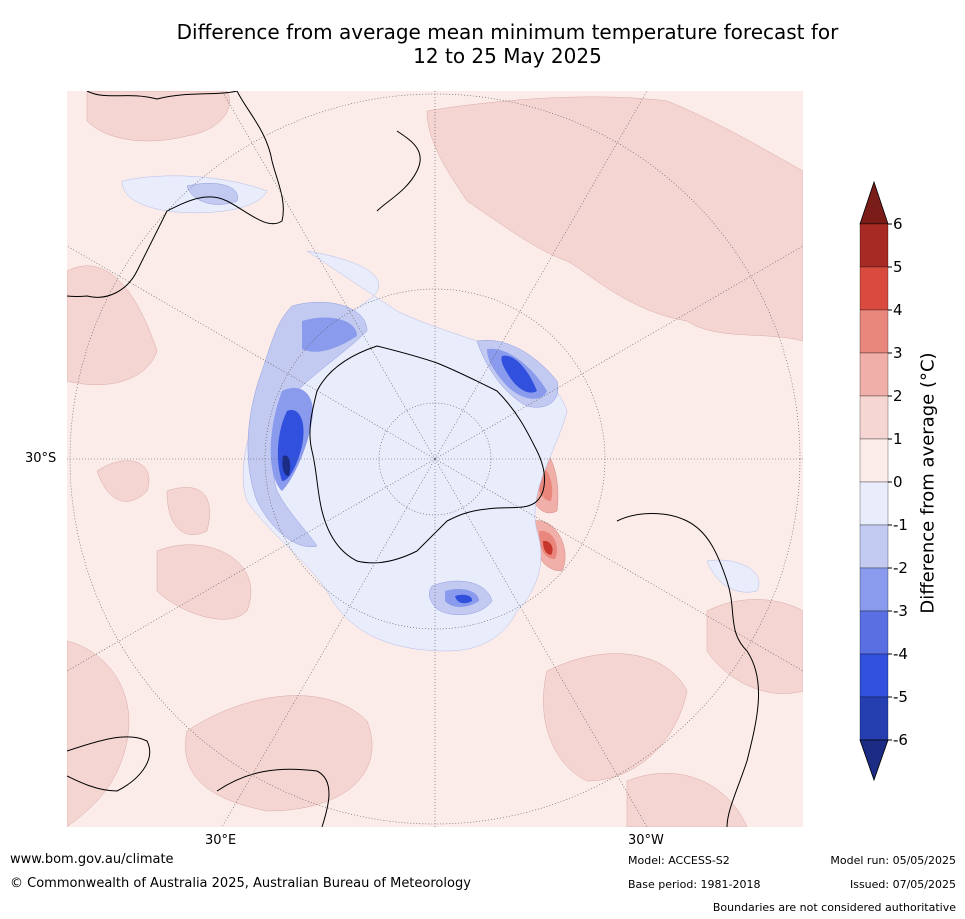 The height and width of the screenshot is (919, 965). I want to click on title-line-2: 12 to 25 May 2025, so click(507, 56).